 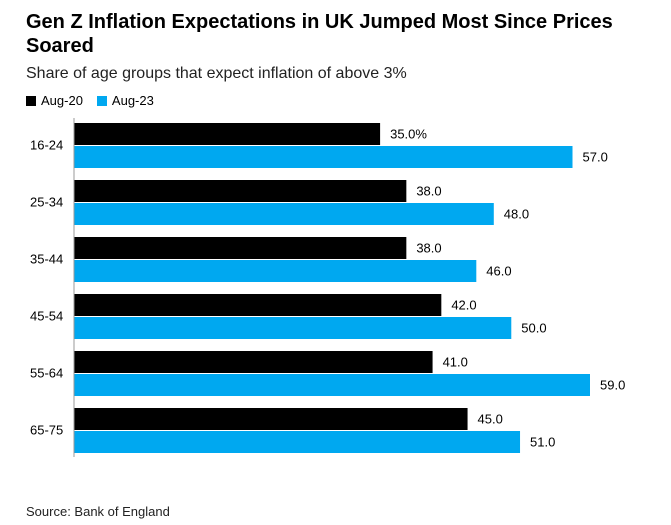 I want to click on value-label: 59.0, so click(x=612, y=384).